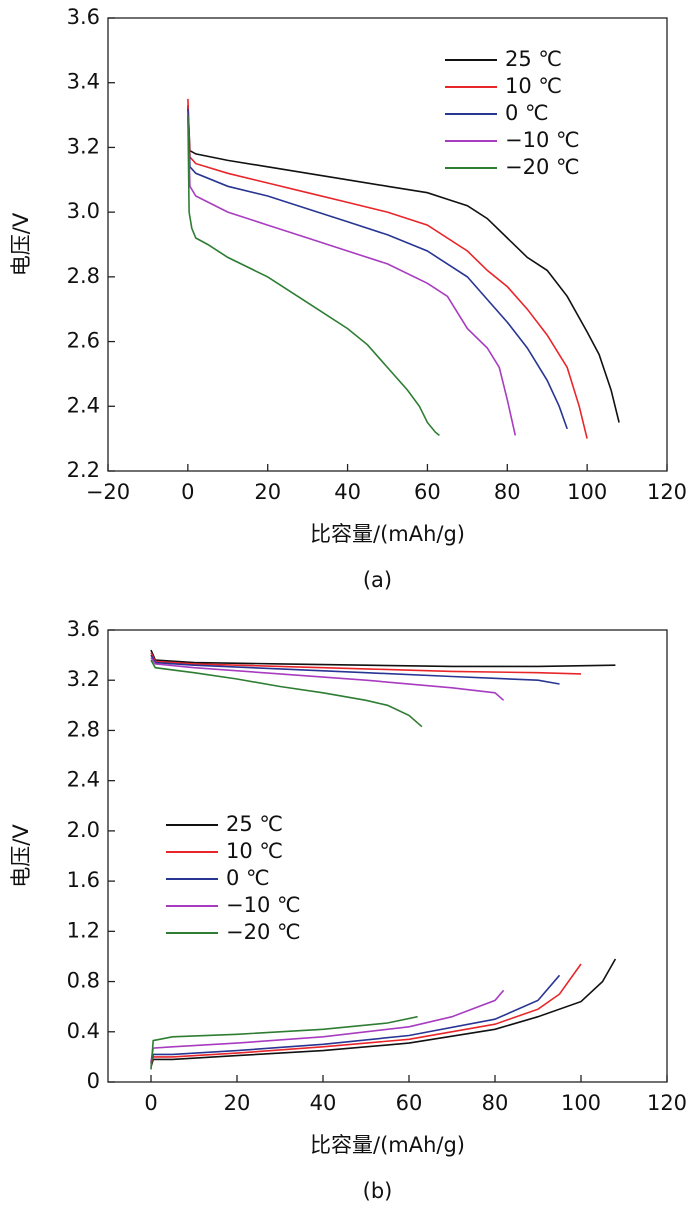  I want to click on y-tick-label: 0.8, so click(83, 981).